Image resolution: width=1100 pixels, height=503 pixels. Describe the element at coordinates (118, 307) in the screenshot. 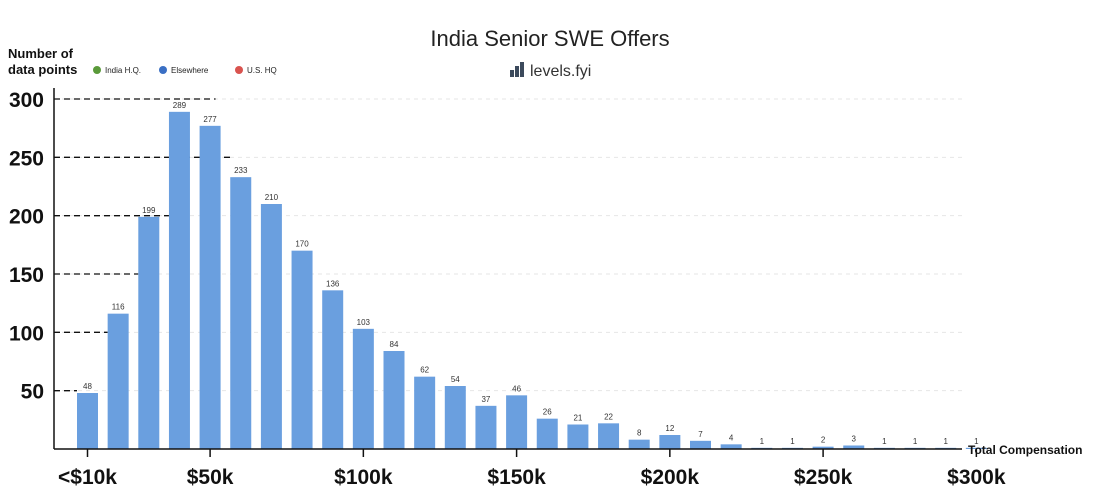

I see `data-label-1: 116` at that location.